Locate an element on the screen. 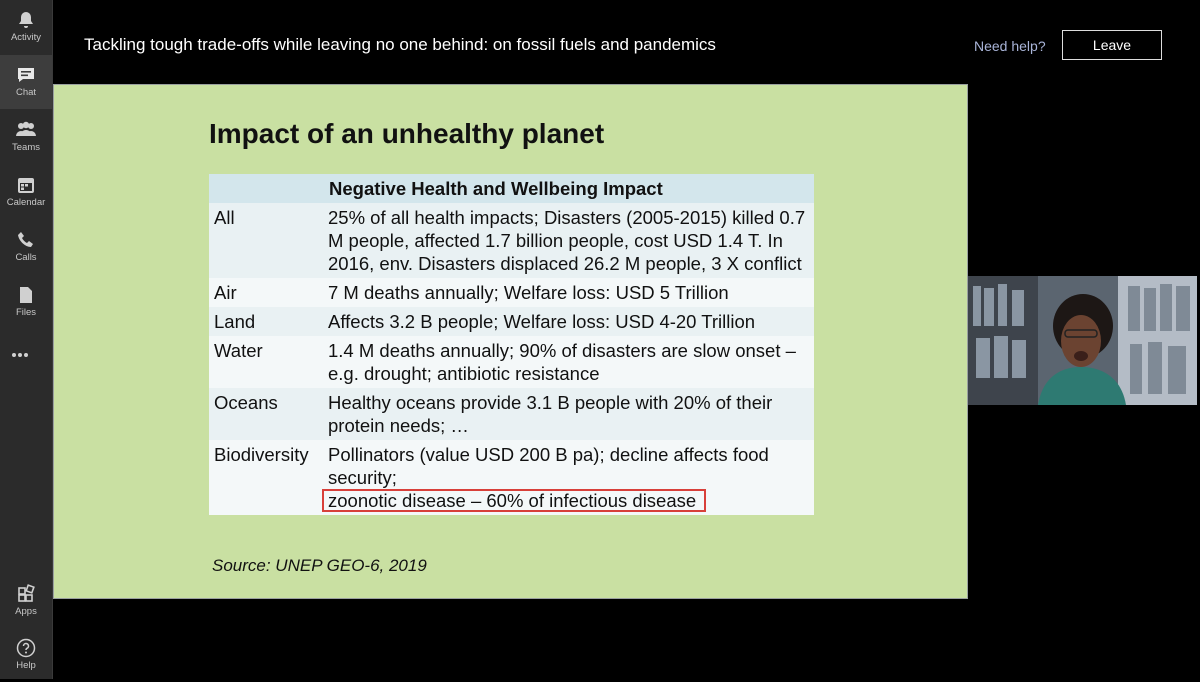 The image size is (1200, 682). row-label: Water is located at coordinates (266, 362).